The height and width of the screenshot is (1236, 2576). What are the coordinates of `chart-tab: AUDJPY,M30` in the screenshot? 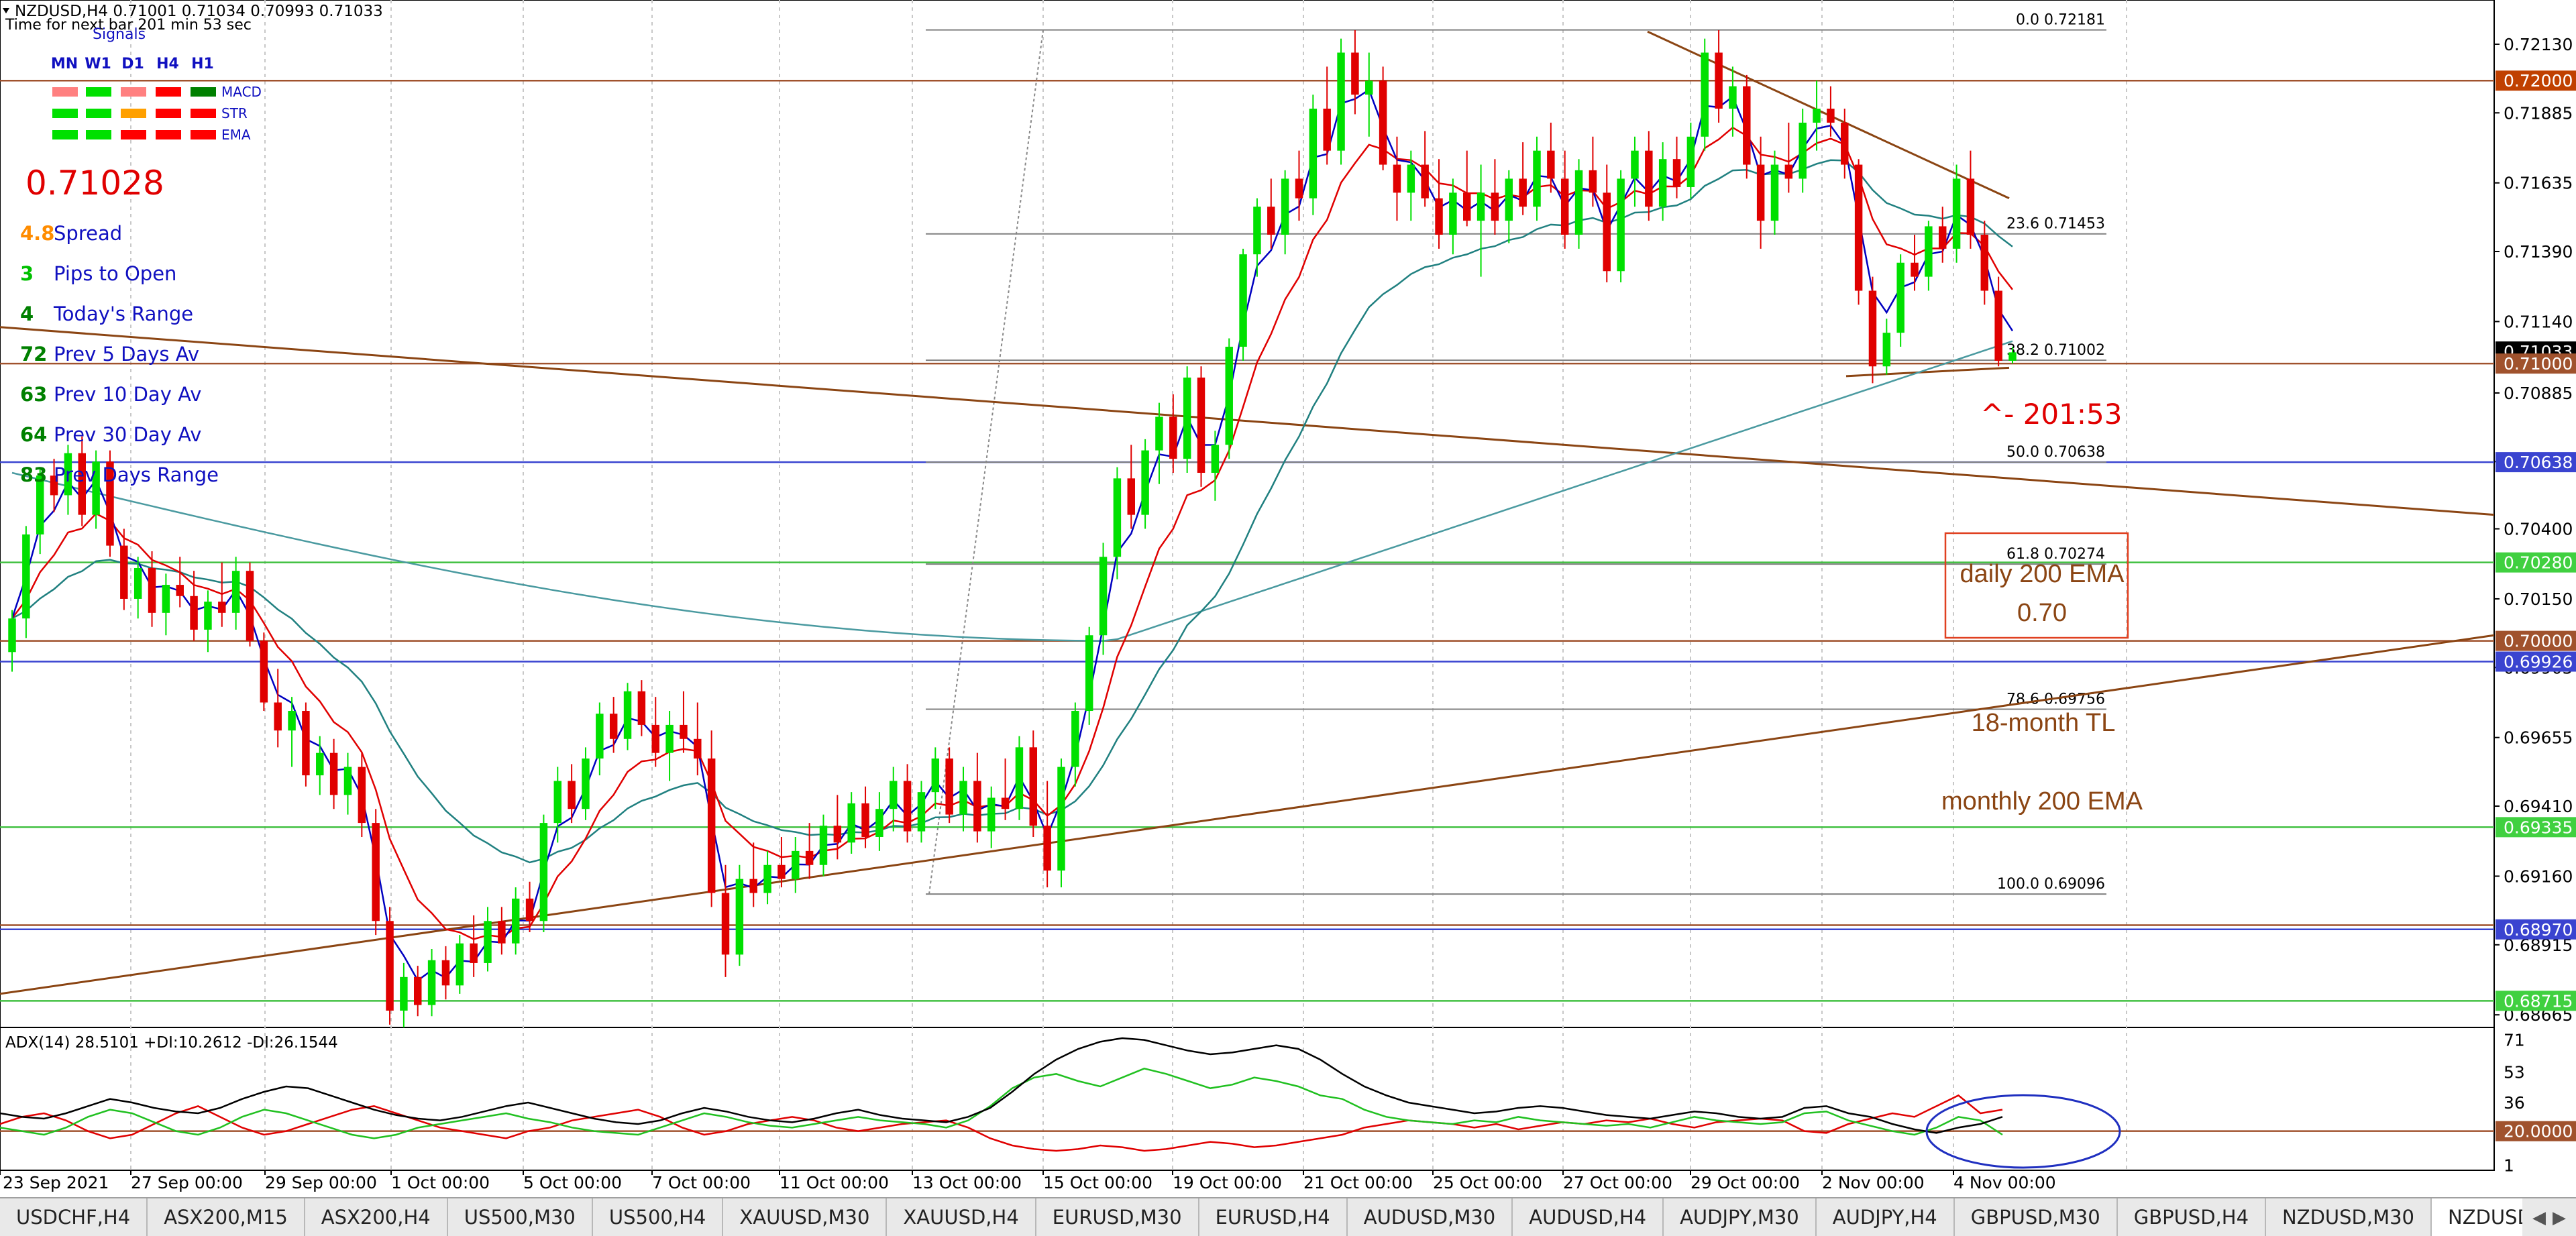 It's located at (1740, 1217).